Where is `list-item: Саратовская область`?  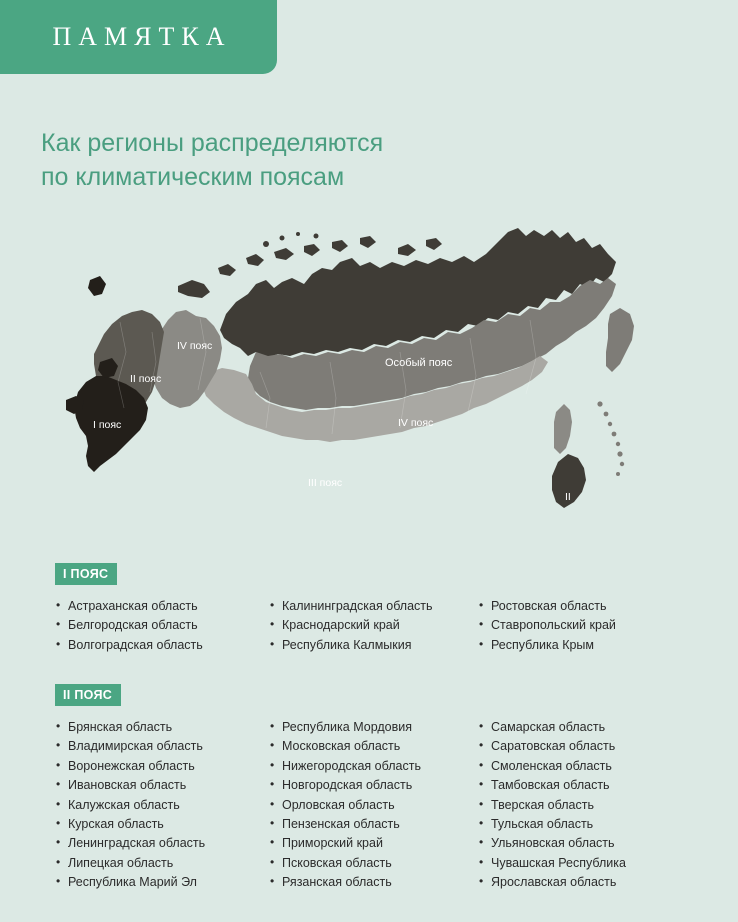 list-item: Саратовская область is located at coordinates (552, 746).